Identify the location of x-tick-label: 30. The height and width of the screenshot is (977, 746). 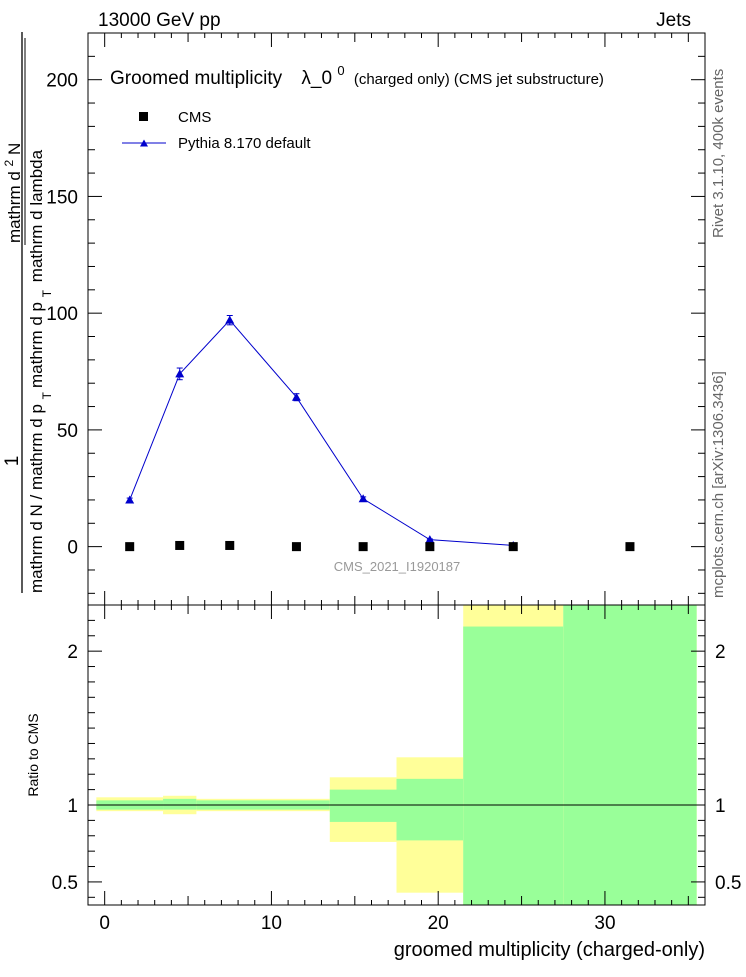
(604, 923).